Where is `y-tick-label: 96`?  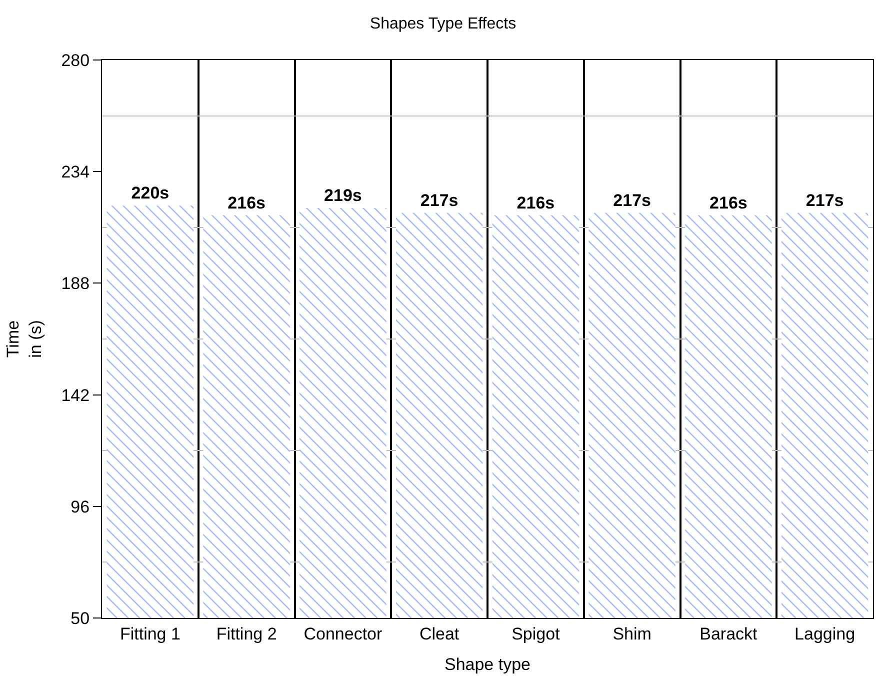
y-tick-label: 96 is located at coordinates (80, 506).